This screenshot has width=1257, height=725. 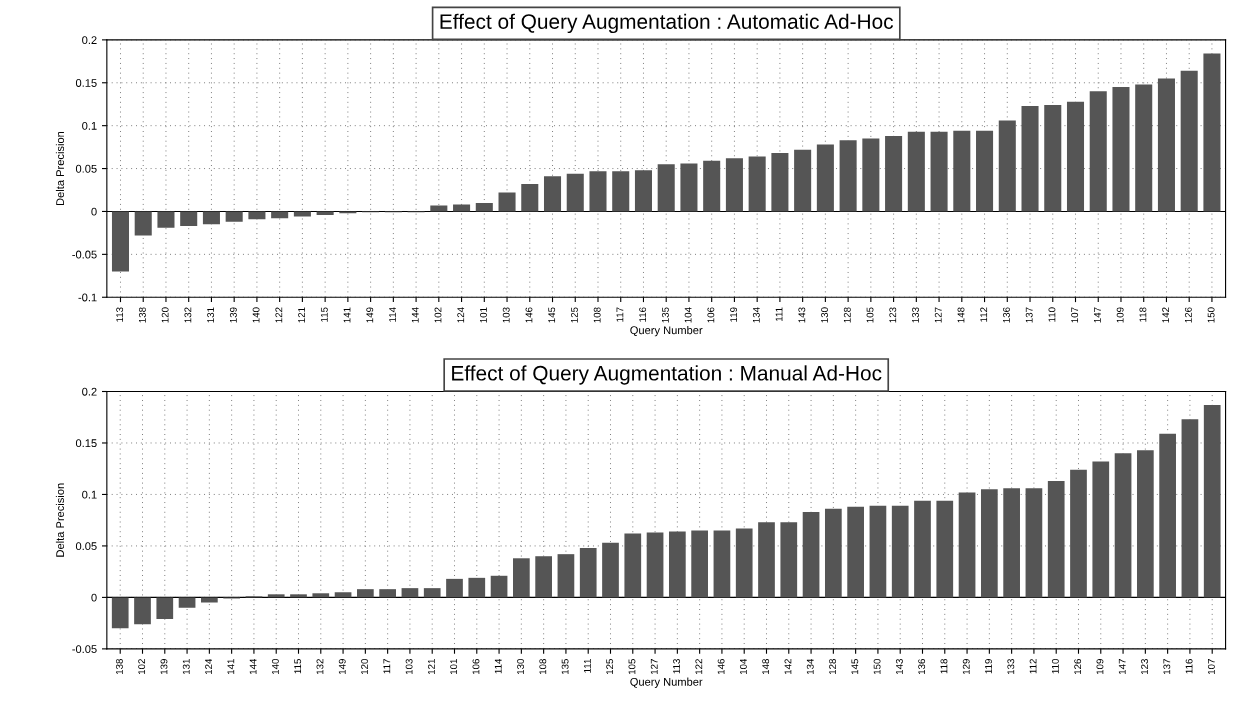 What do you see at coordinates (915, 315) in the screenshot?
I see `x-tick-label: 133` at bounding box center [915, 315].